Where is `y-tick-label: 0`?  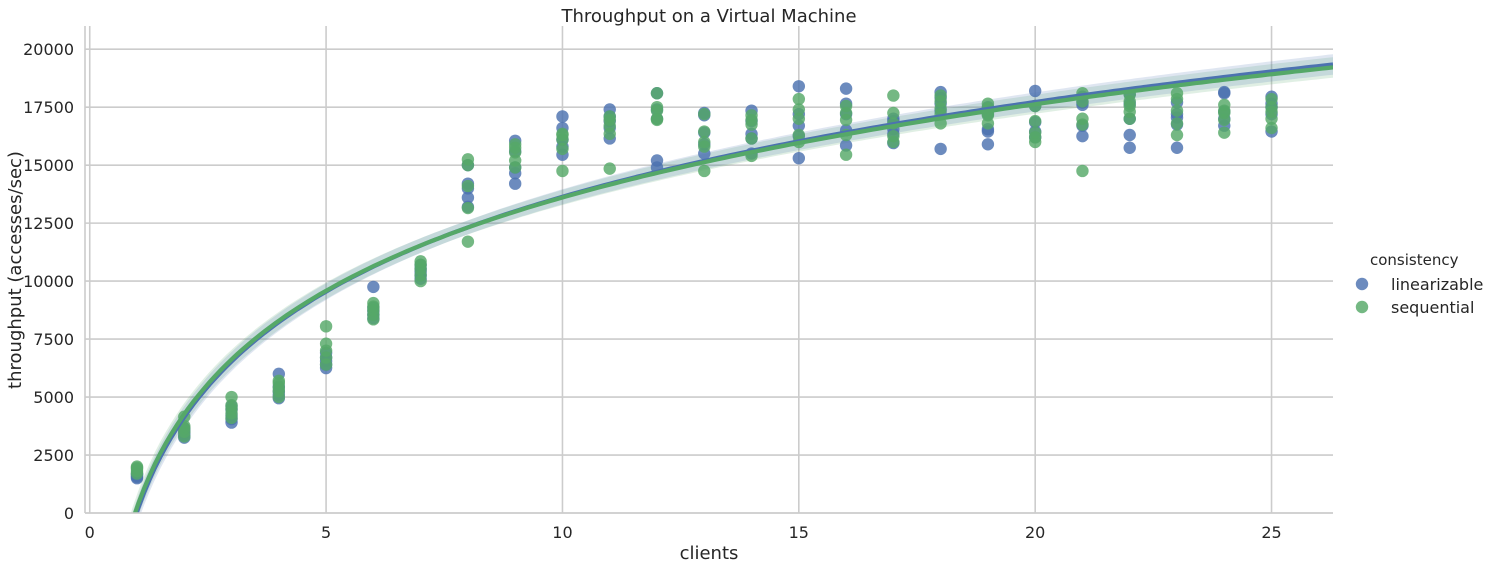
y-tick-label: 0 is located at coordinates (69, 513).